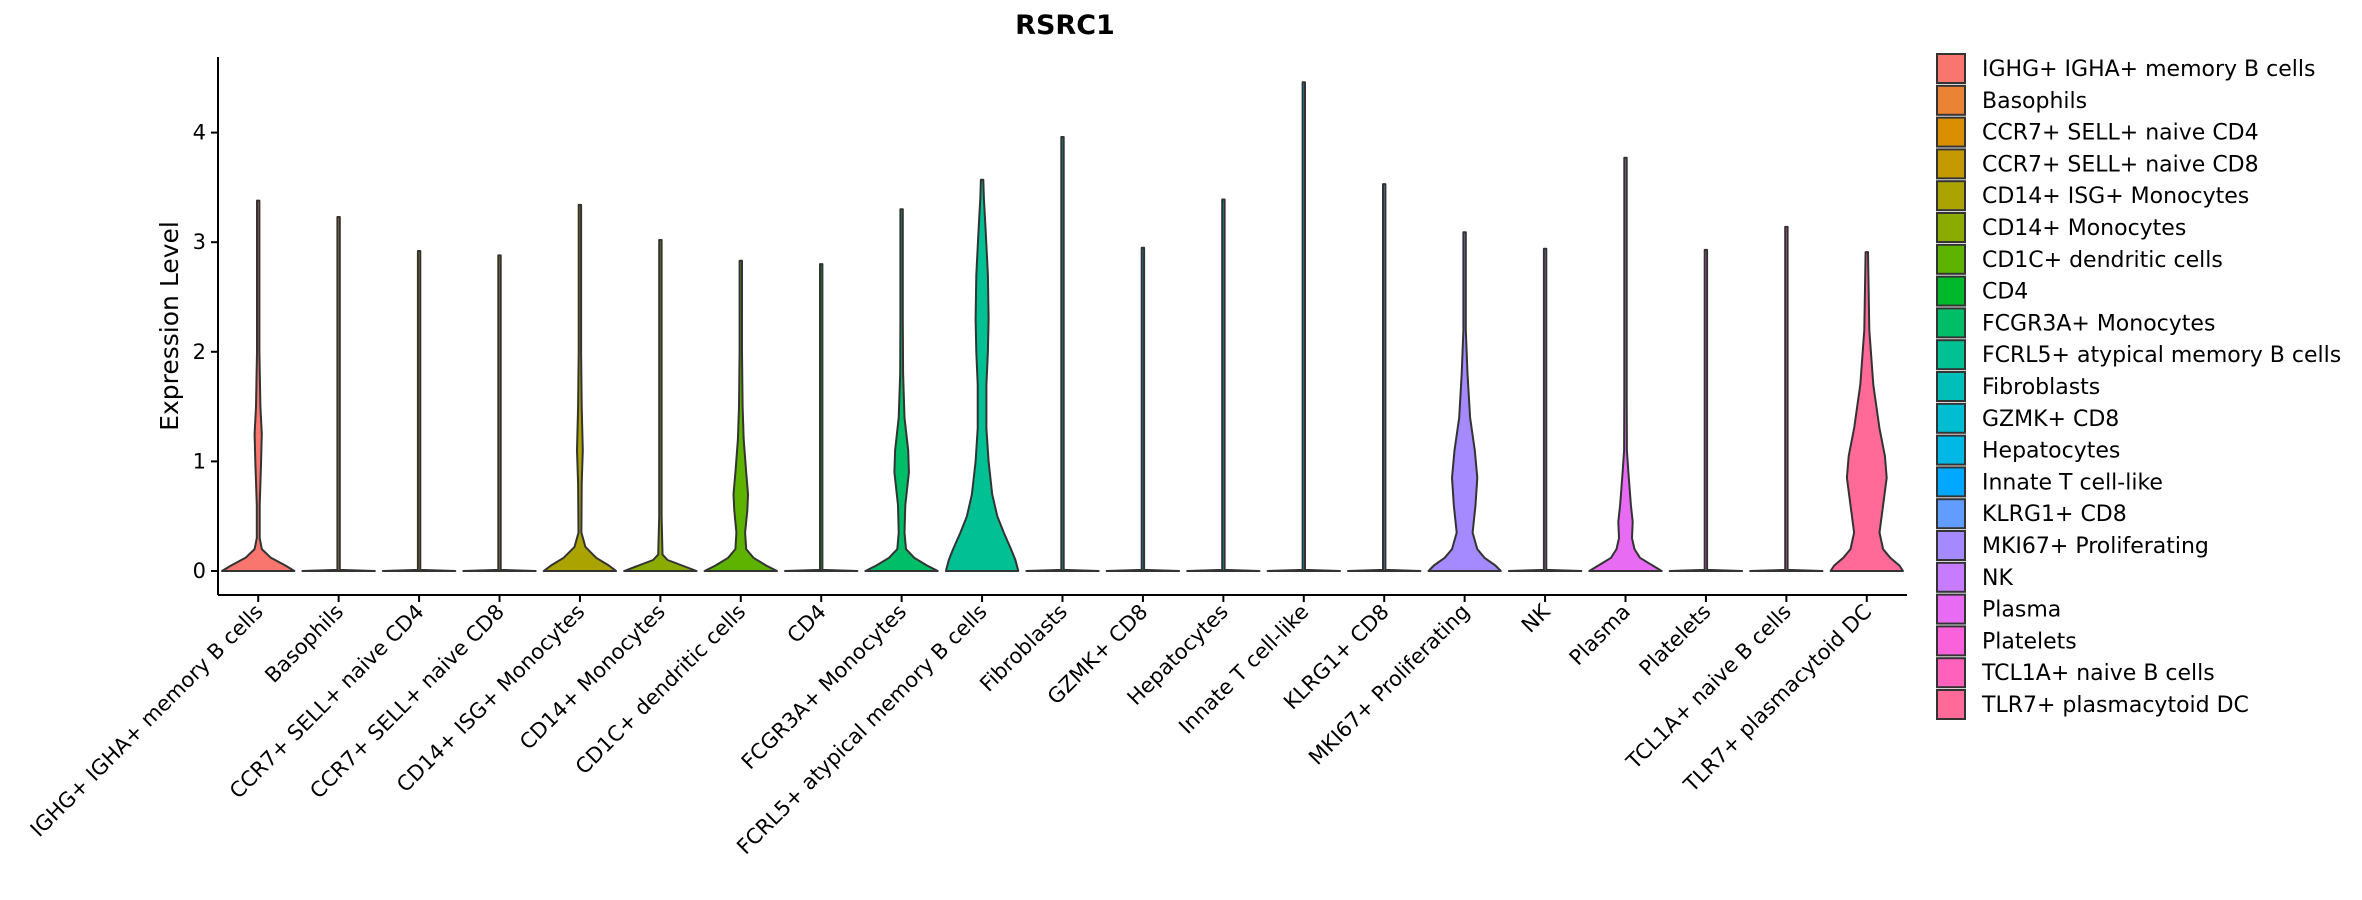 The width and height of the screenshot is (2362, 900). I want to click on x-tick-label: IGHG+ IGHA+ memory B cells, so click(147, 721).